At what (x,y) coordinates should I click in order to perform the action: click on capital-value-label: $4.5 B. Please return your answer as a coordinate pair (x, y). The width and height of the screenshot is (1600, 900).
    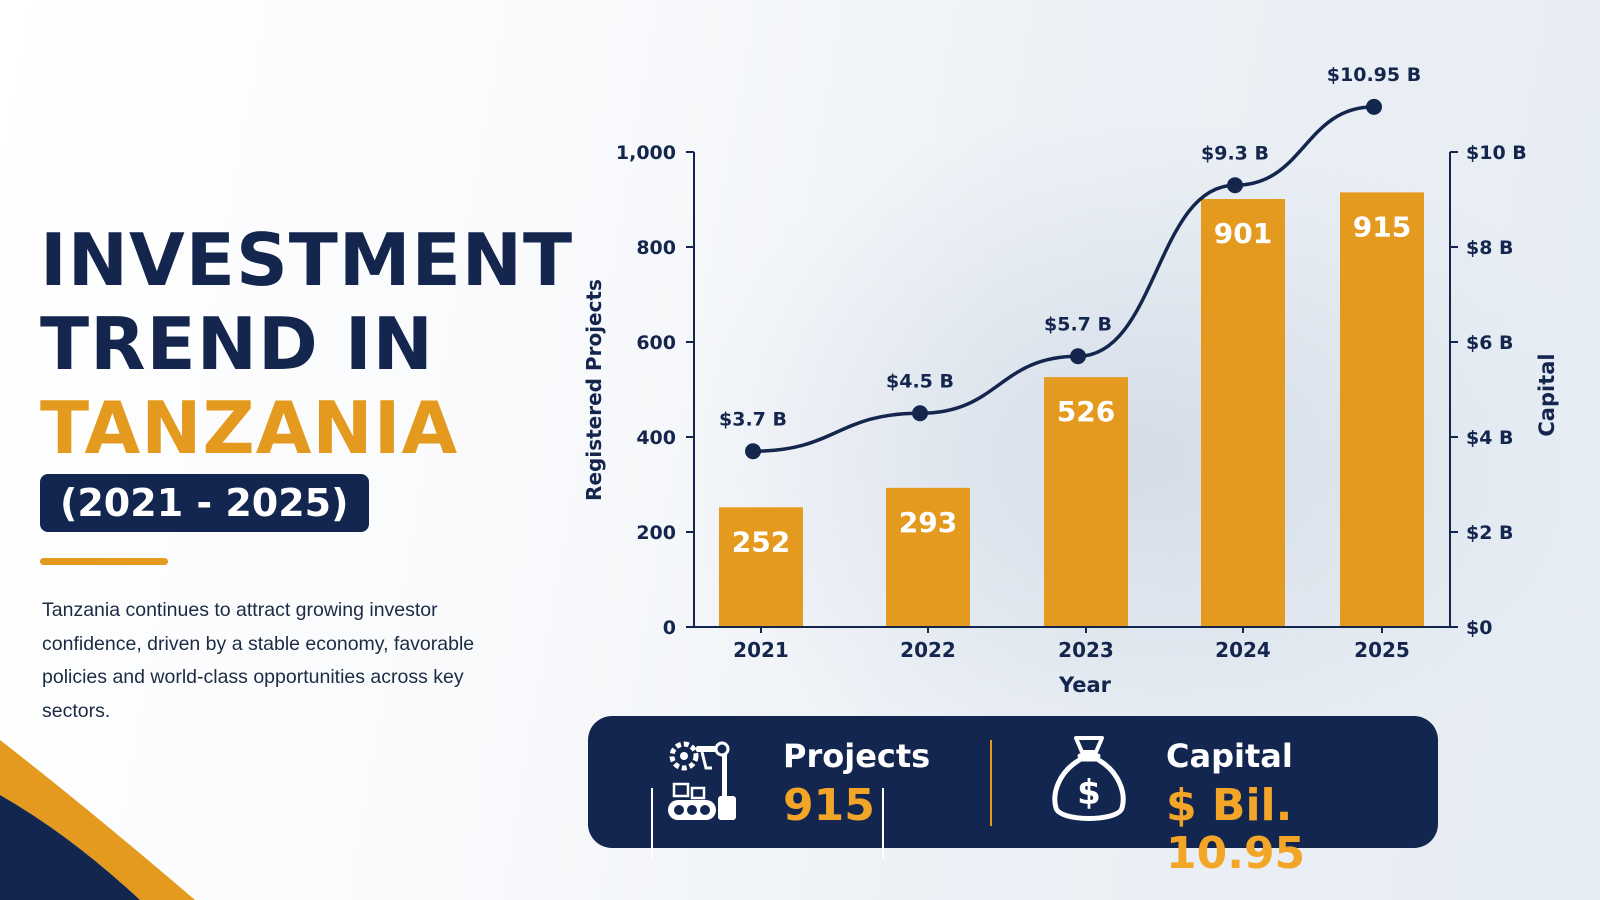
    Looking at the image, I should click on (920, 381).